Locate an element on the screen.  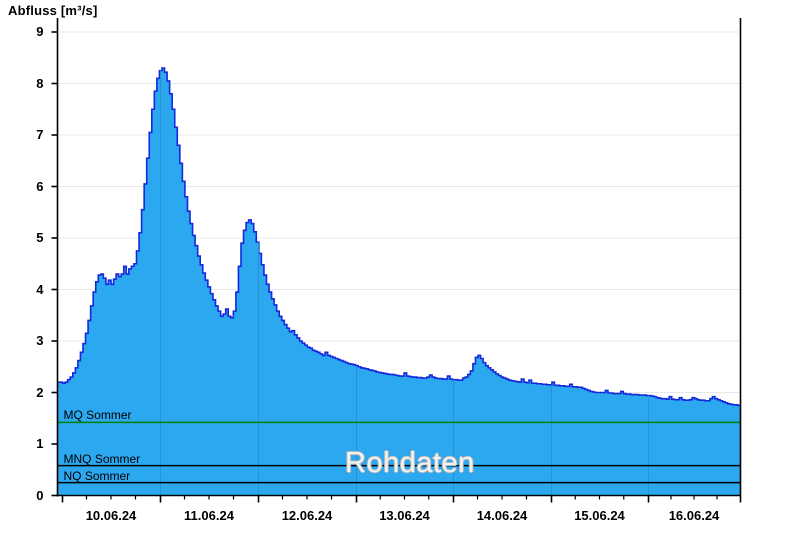
y-tick-label-0: 0 is located at coordinates (40, 495).